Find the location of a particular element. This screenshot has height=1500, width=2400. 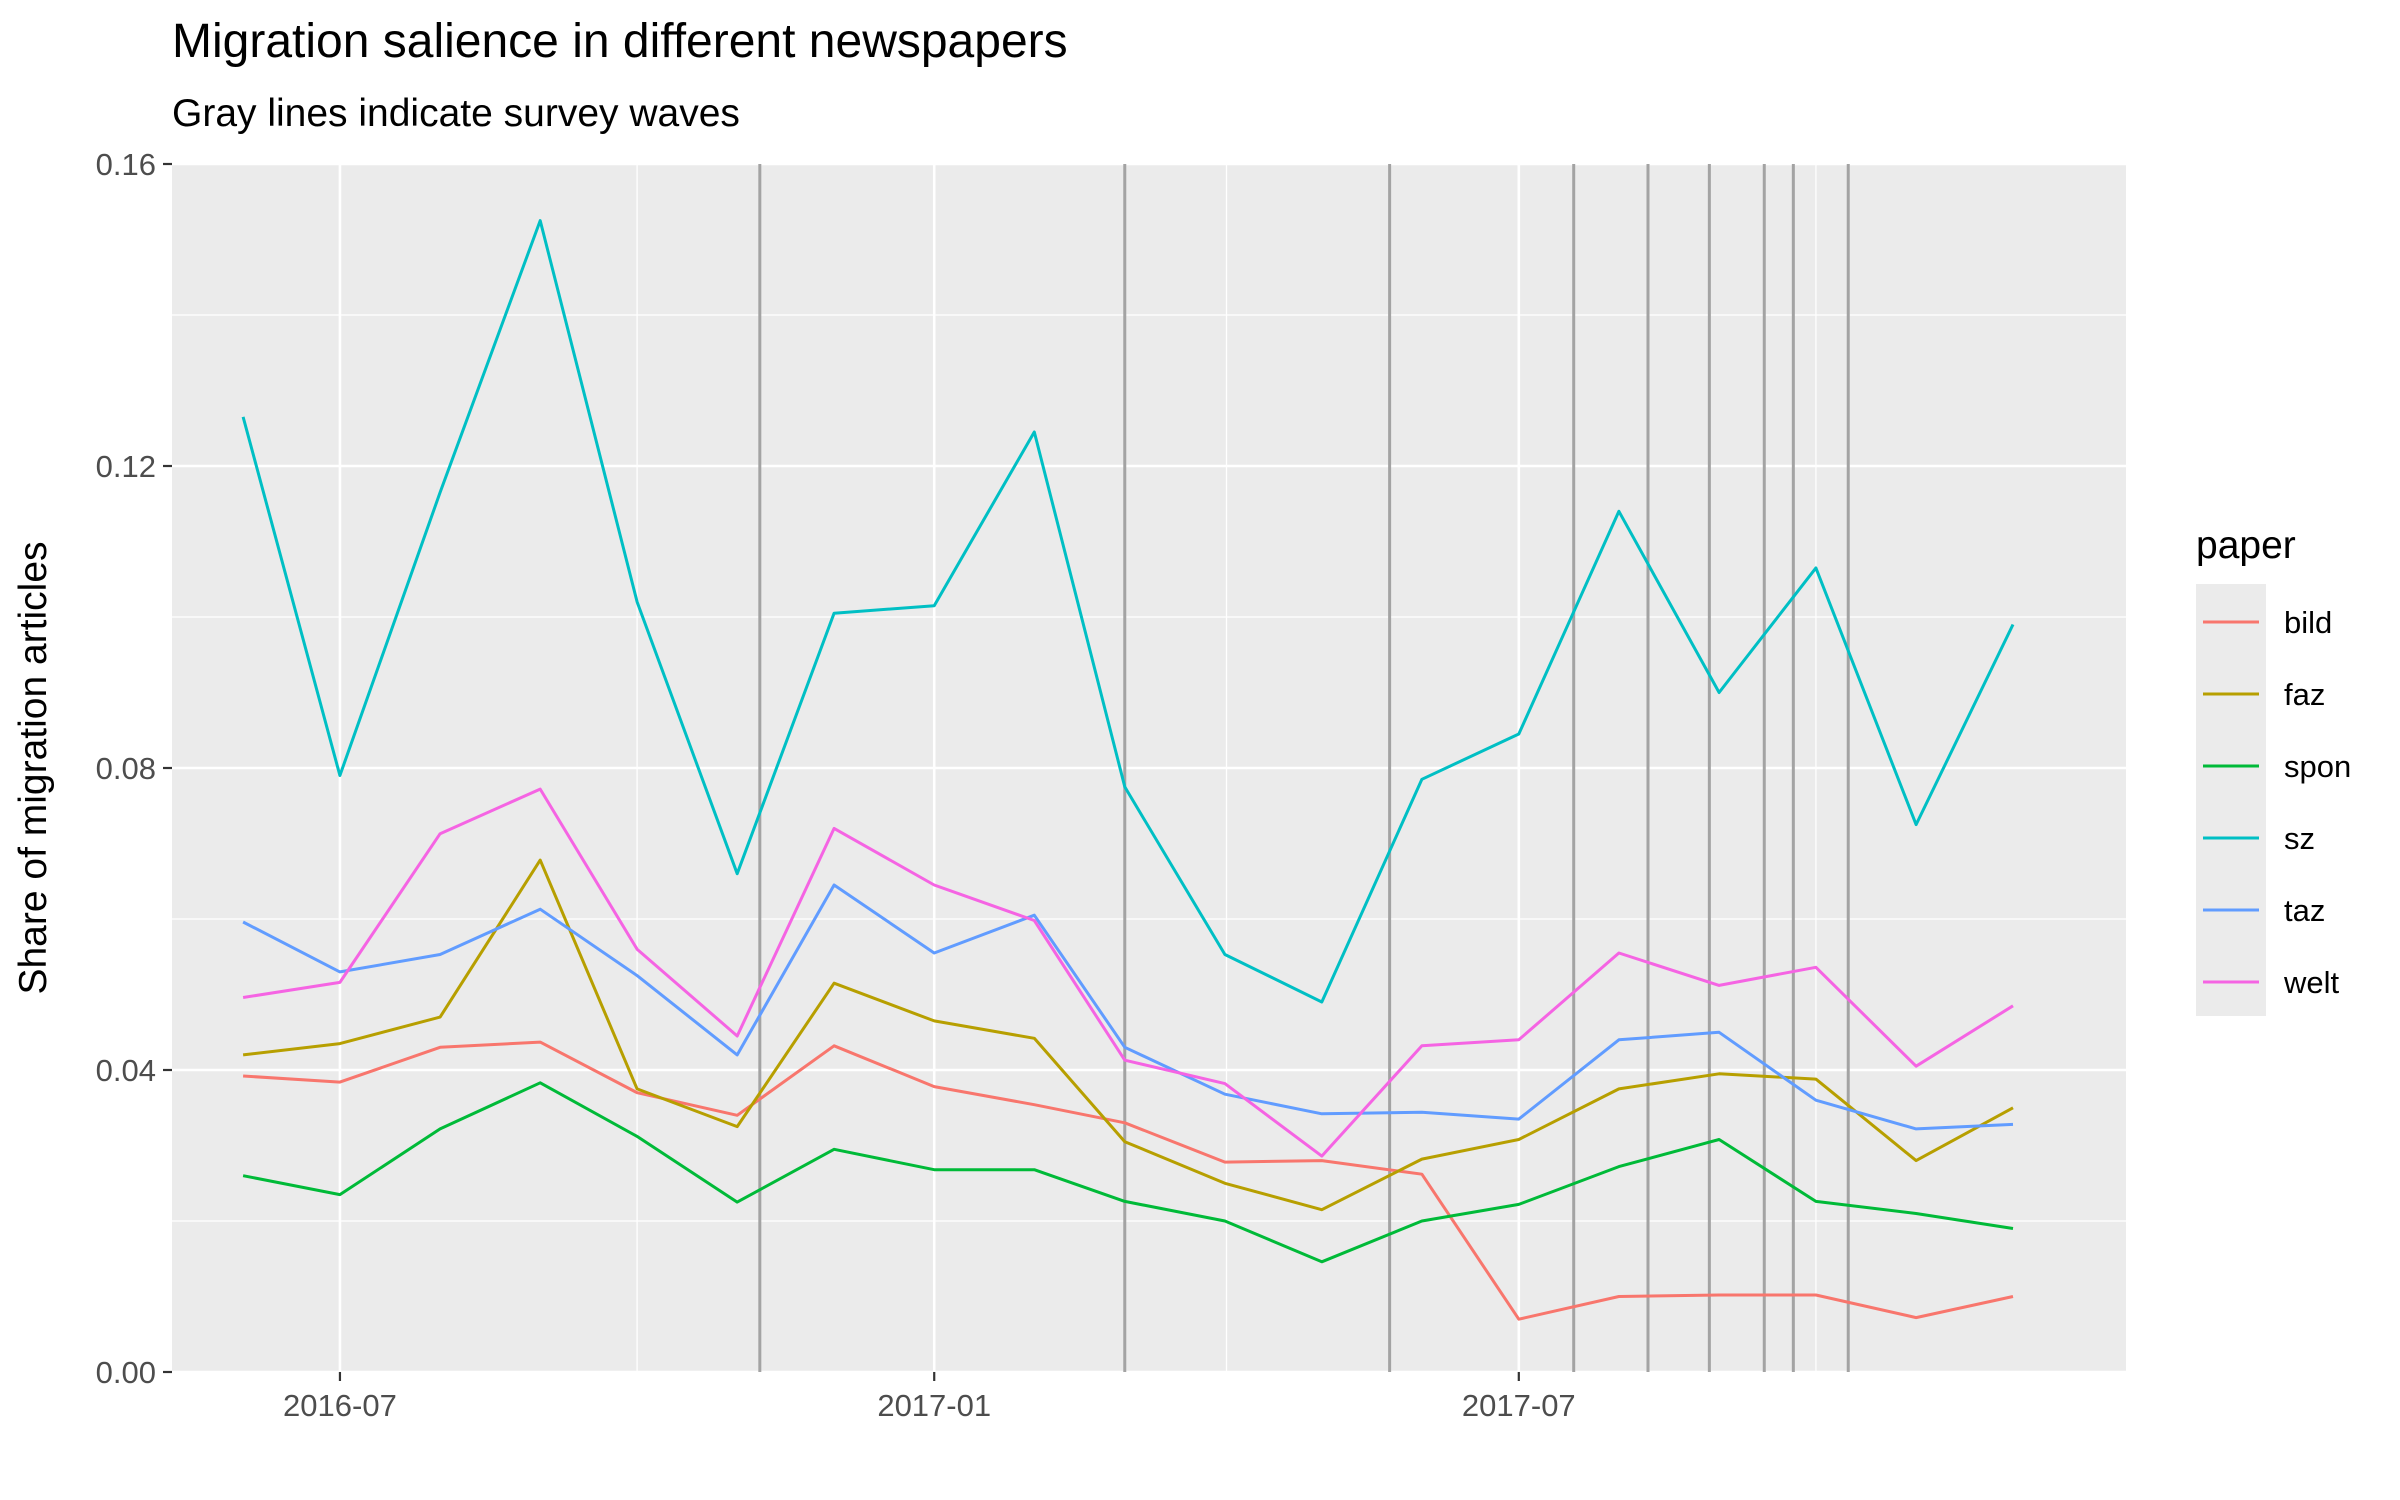

legend-label-faz: faz is located at coordinates (2304, 694).